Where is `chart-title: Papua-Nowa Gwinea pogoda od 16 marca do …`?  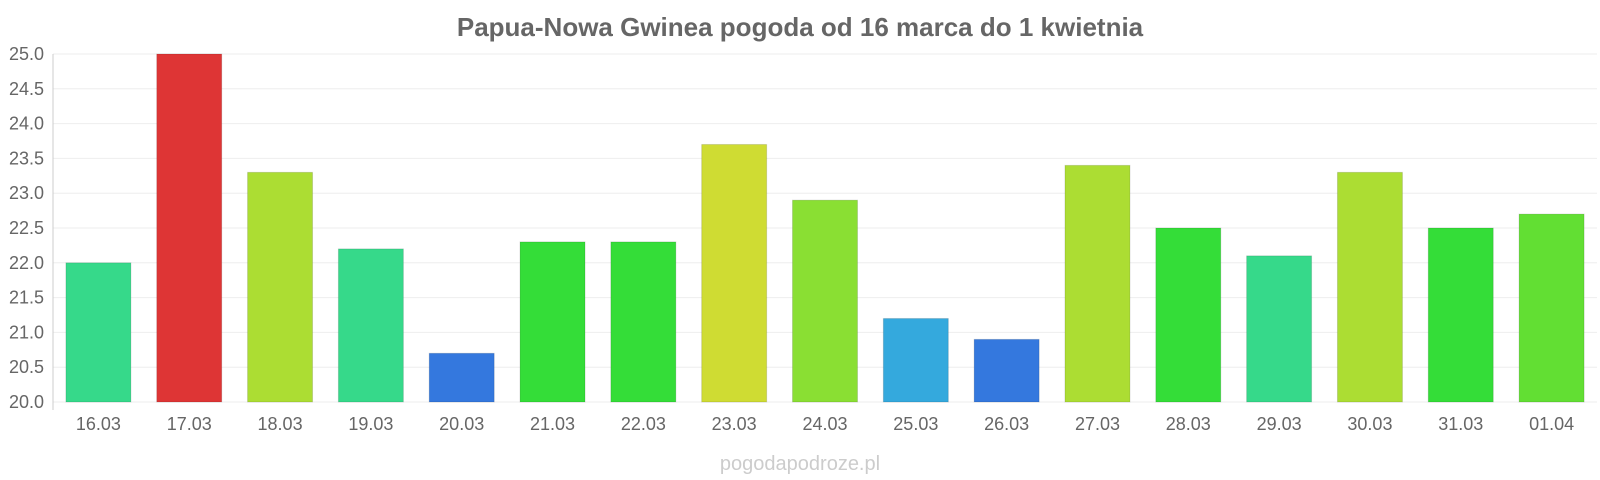
chart-title: Papua-Nowa Gwinea pogoda od 16 marca do … is located at coordinates (800, 27).